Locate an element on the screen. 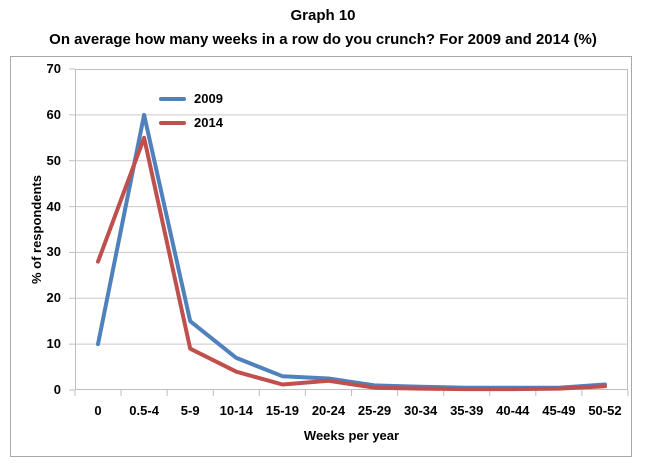 Image resolution: width=646 pixels, height=470 pixels. x-tick-label: 0 is located at coordinates (98, 410).